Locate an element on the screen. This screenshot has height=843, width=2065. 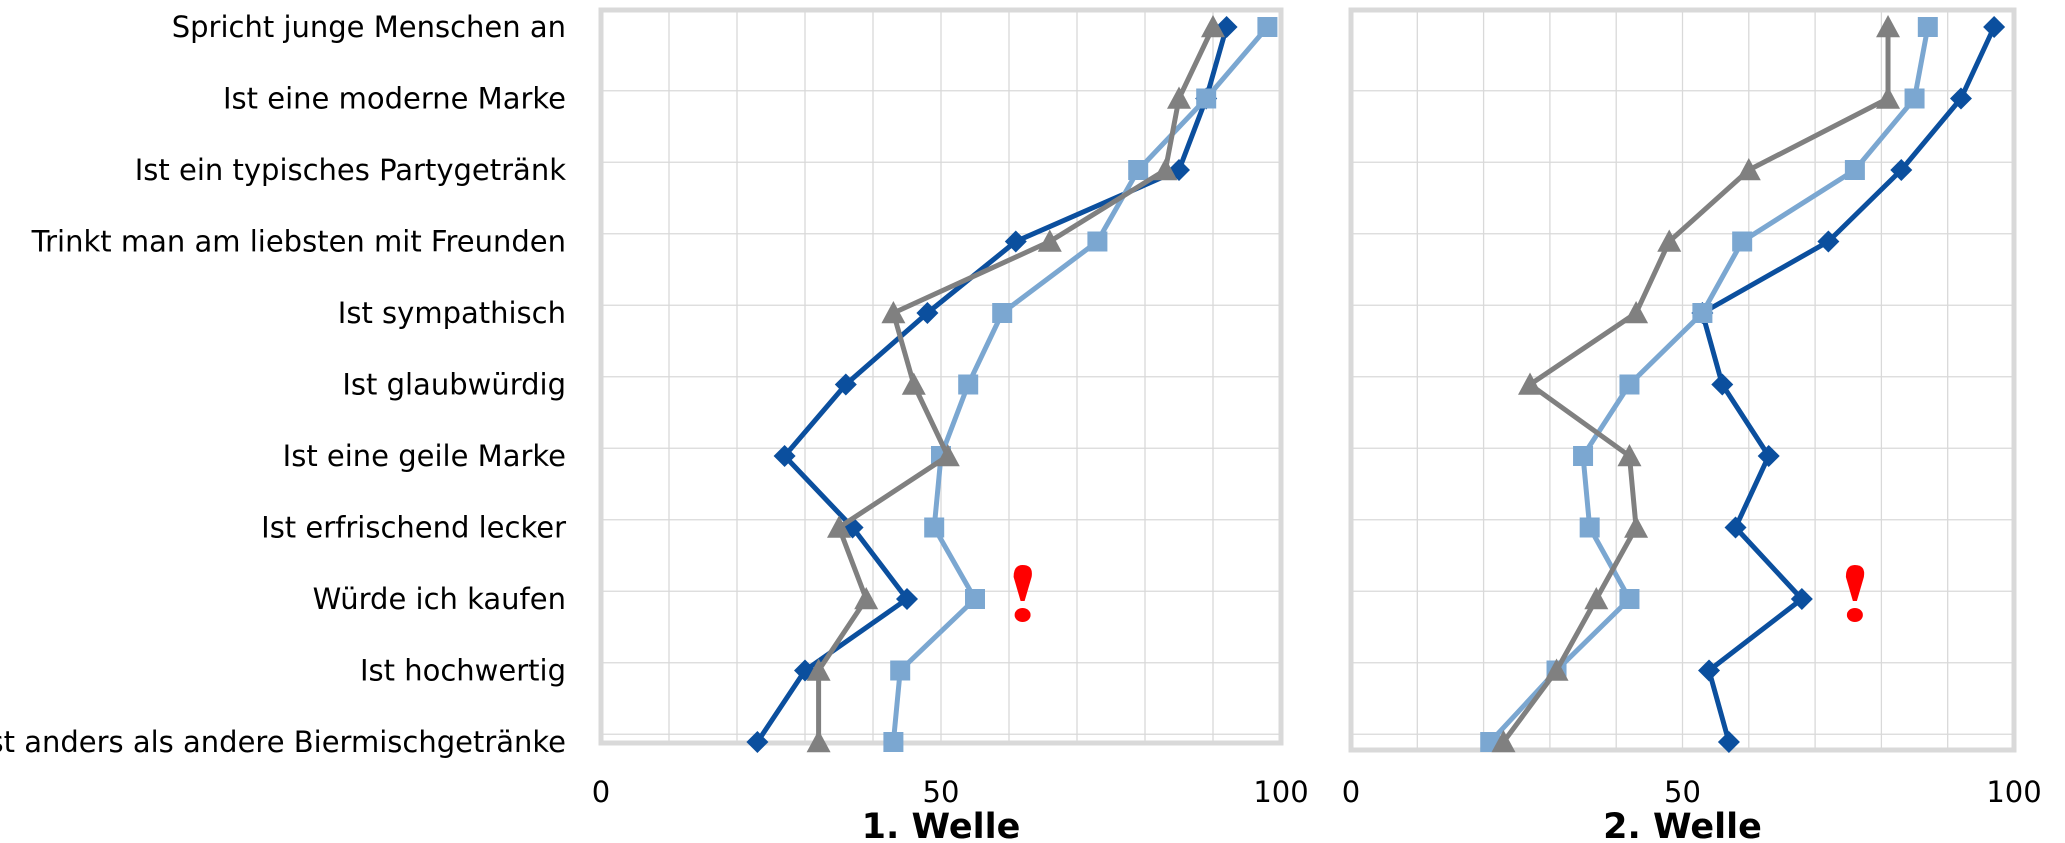
panel-title: 1. Welle is located at coordinates (941, 825).